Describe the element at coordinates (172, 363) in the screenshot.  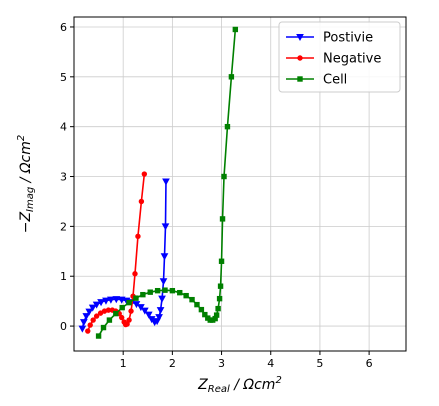
I see `x-tick-label: 2` at that location.